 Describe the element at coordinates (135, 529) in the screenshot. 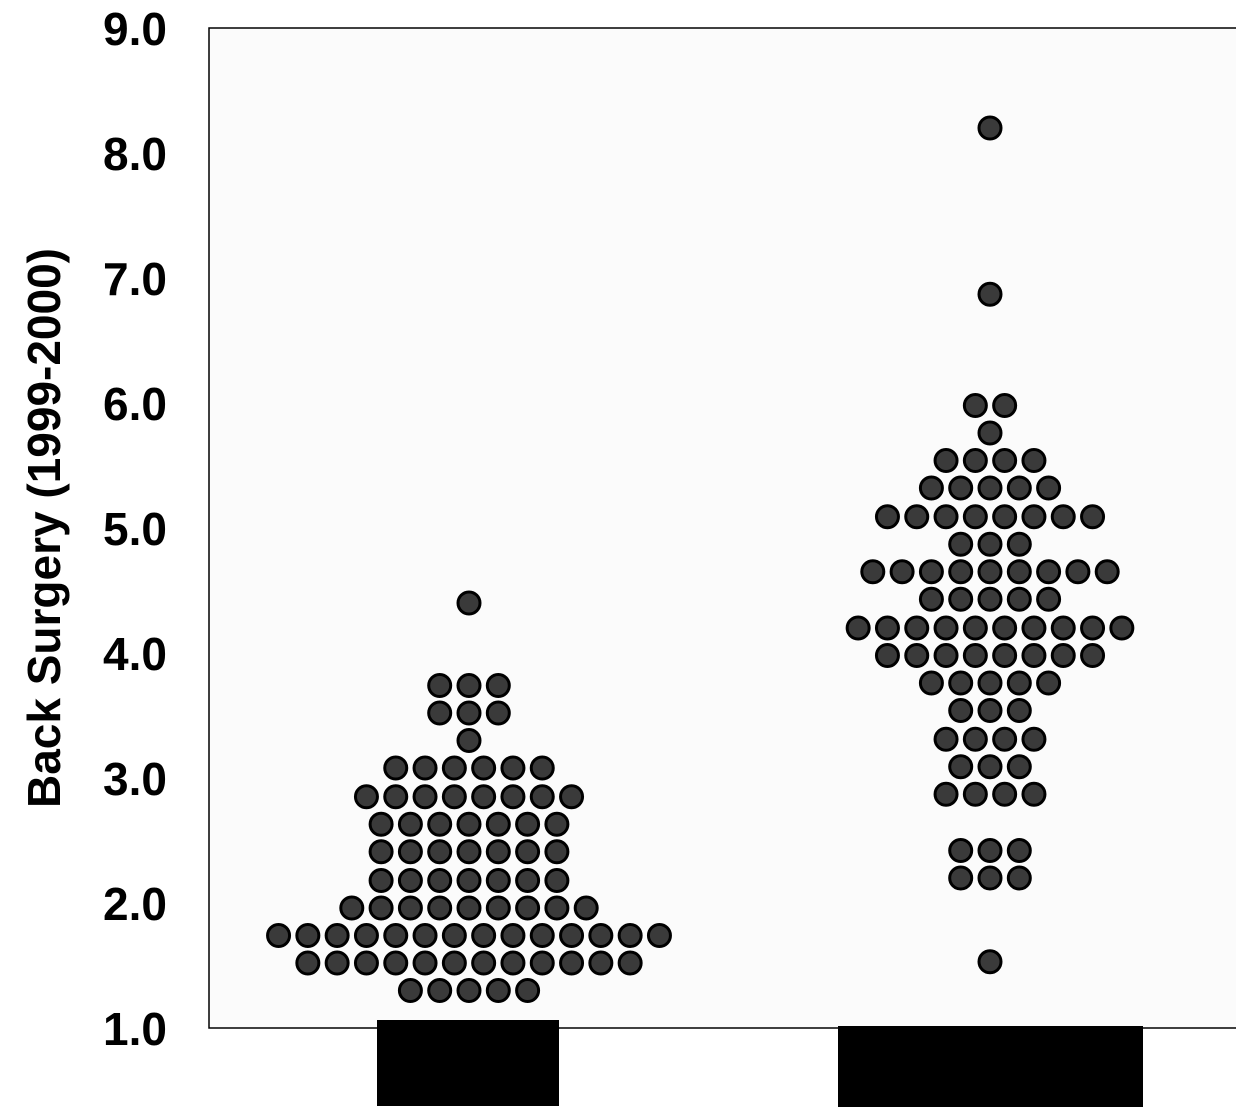

I see `y-axis-ticks: 1.0 2.0 3.0 4.0 5.0 6.0 7.0 8.0 9.0` at that location.